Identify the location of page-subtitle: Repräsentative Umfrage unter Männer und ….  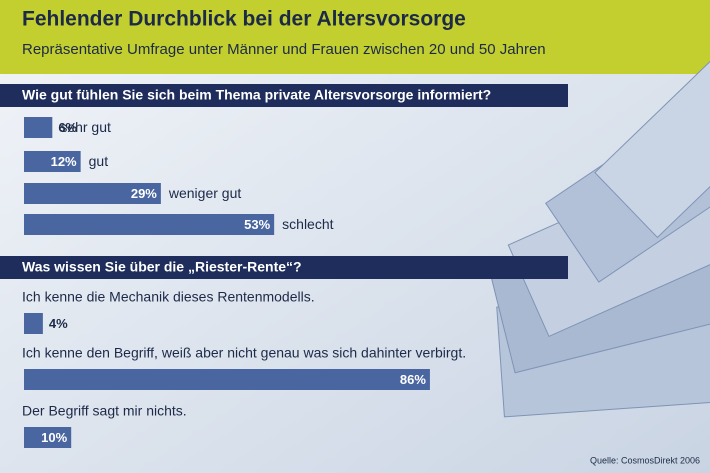
(284, 49).